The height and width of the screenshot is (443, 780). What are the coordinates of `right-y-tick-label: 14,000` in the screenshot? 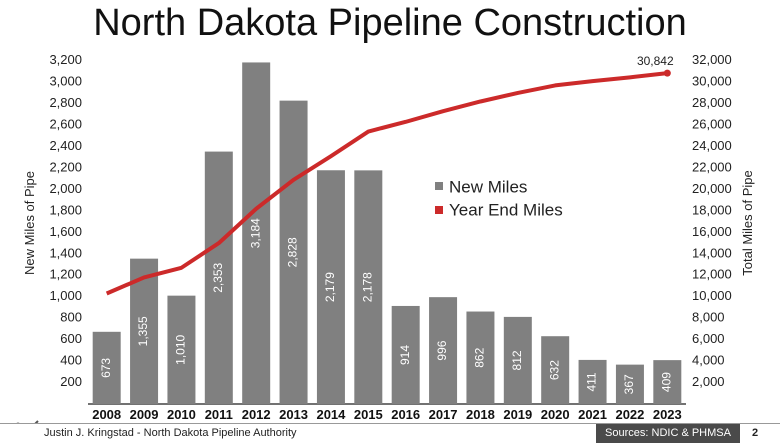 It's located at (712, 252).